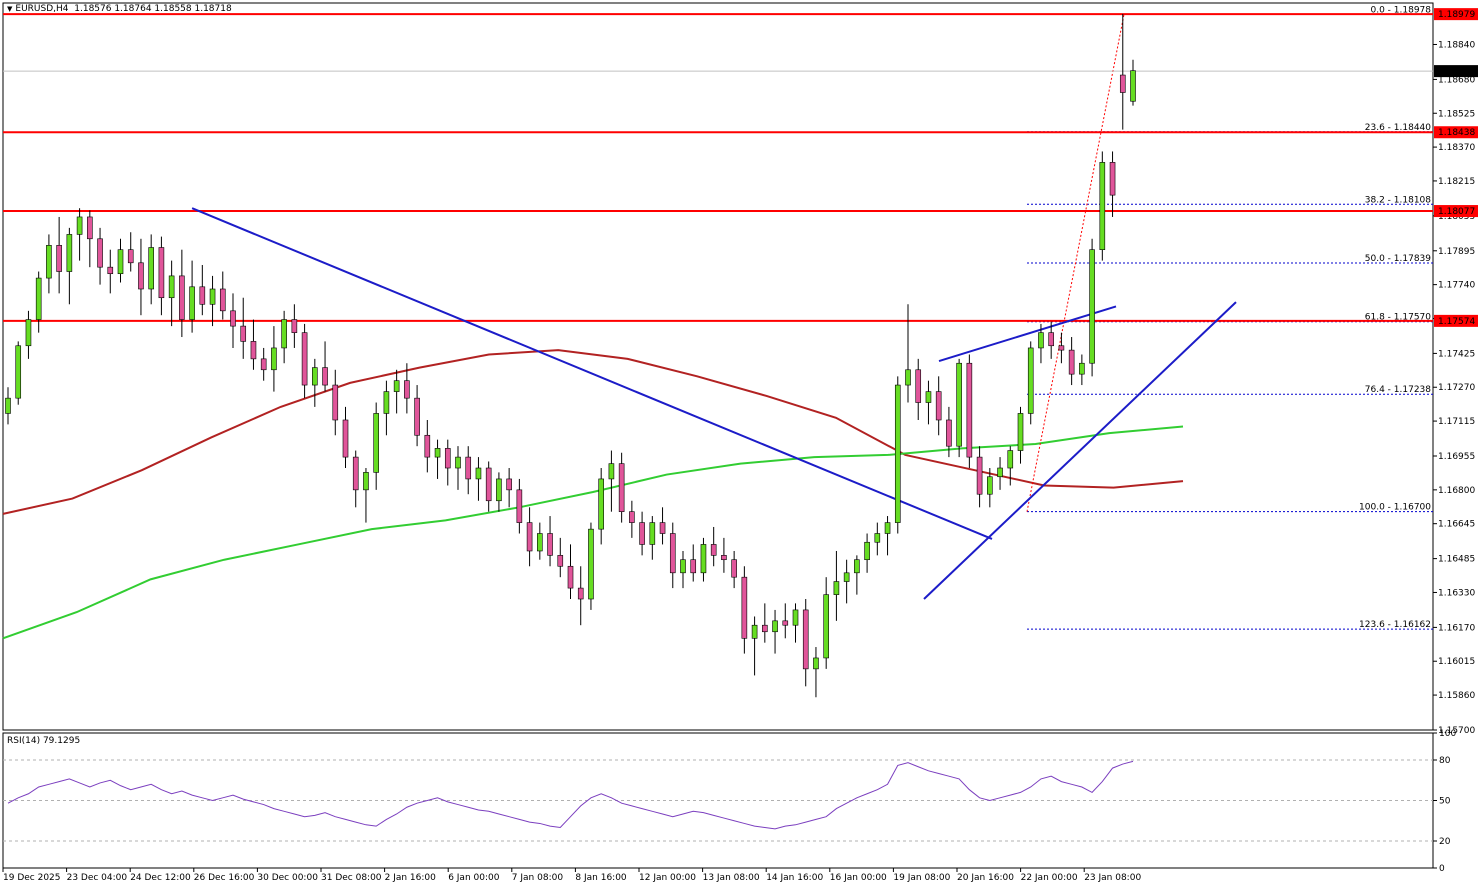 This screenshot has height=888, width=1479. What do you see at coordinates (1456, 71) in the screenshot?
I see `current-price-badge` at bounding box center [1456, 71].